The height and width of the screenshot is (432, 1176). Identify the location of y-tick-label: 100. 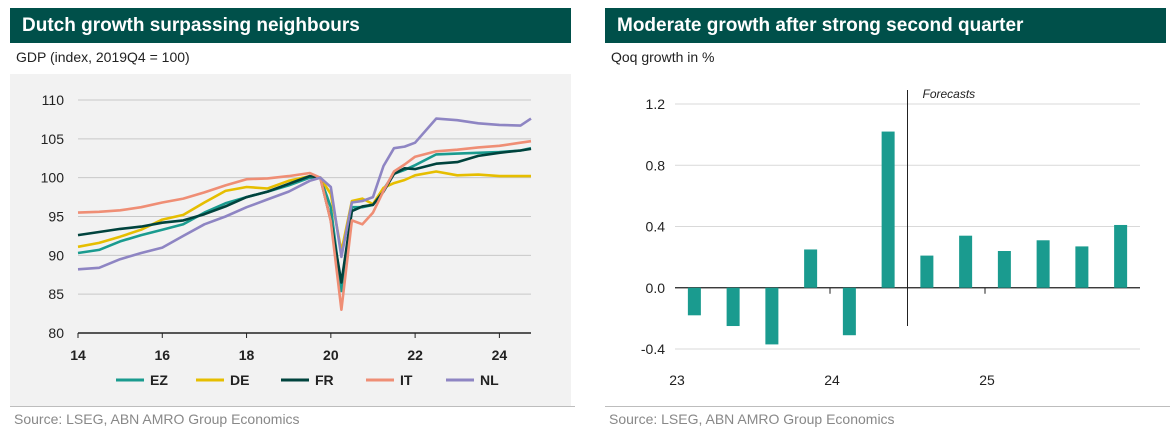
(53, 178).